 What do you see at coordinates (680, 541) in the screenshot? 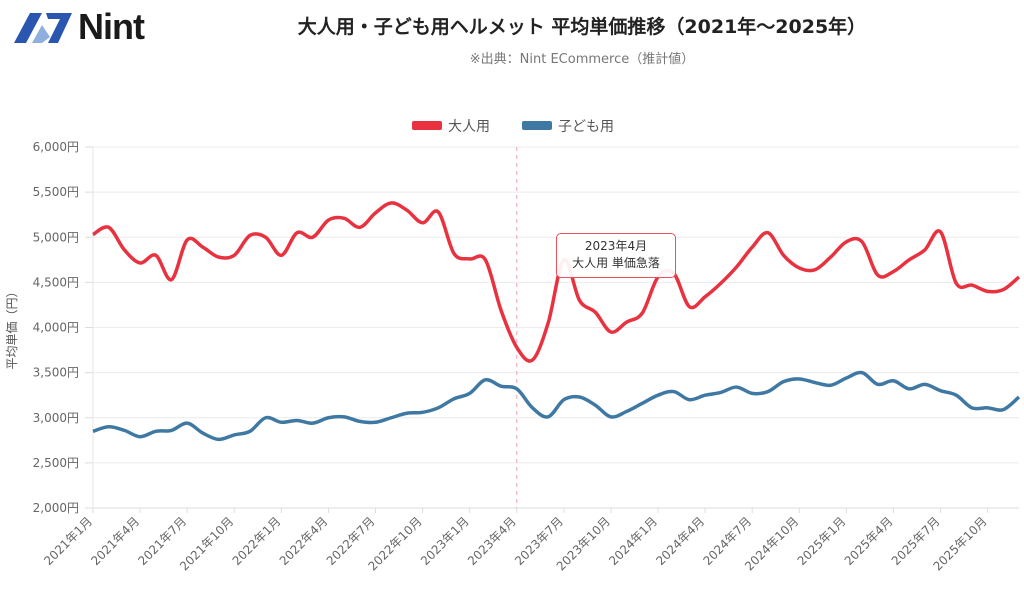
I see `x-tick-label: 2024年4月` at bounding box center [680, 541].